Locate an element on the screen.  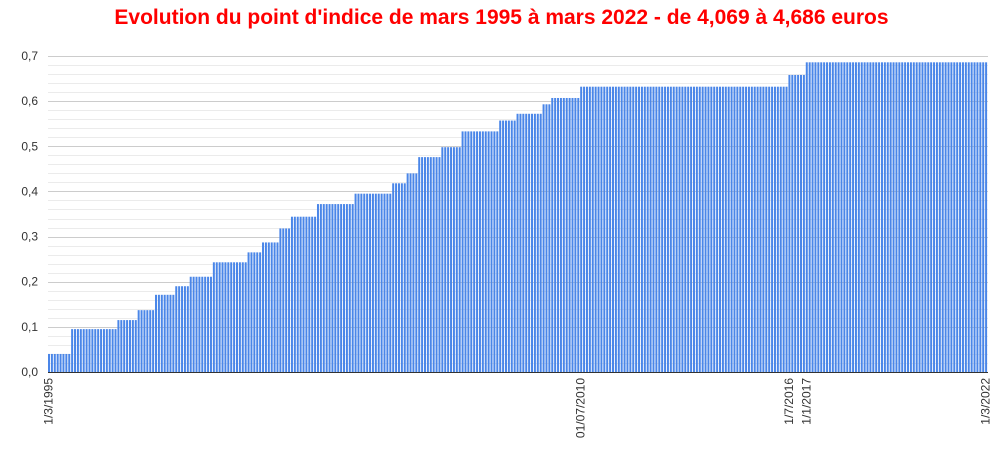
x-tick-label: 1/3/1995 is located at coordinates (49, 401).